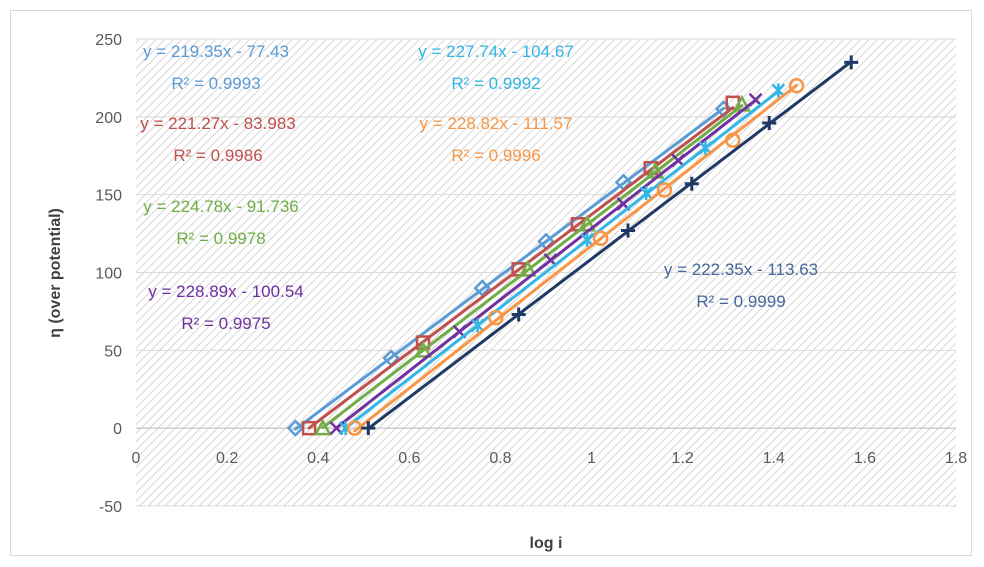 This screenshot has width=984, height=567. I want to click on y-tick-label: 250, so click(108, 40).